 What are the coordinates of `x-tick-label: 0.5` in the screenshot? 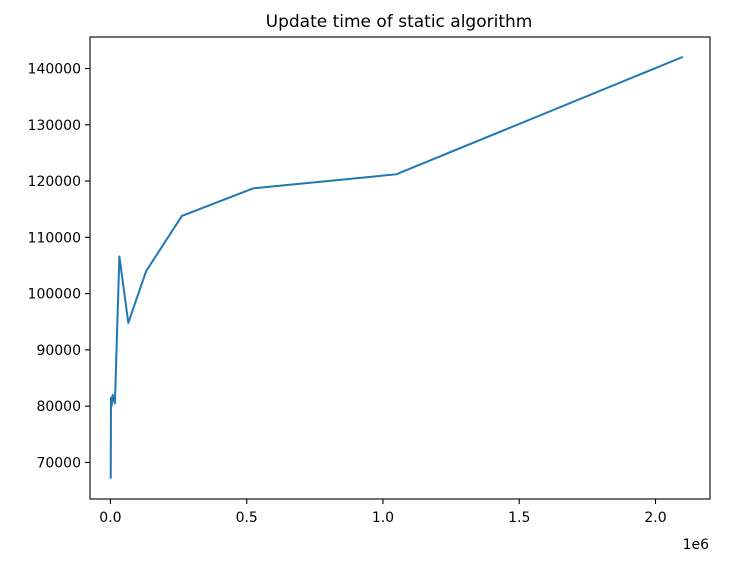 It's located at (247, 518).